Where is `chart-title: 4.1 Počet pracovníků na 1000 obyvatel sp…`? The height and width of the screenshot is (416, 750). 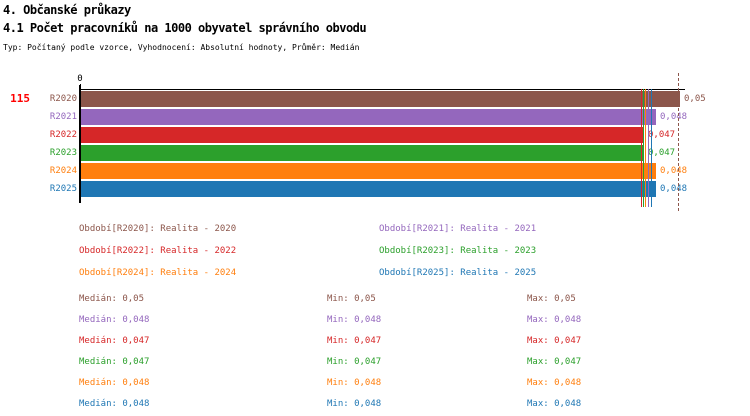 chart-title: 4.1 Počet pracovníků na 1000 obyvatel sp… is located at coordinates (185, 28).